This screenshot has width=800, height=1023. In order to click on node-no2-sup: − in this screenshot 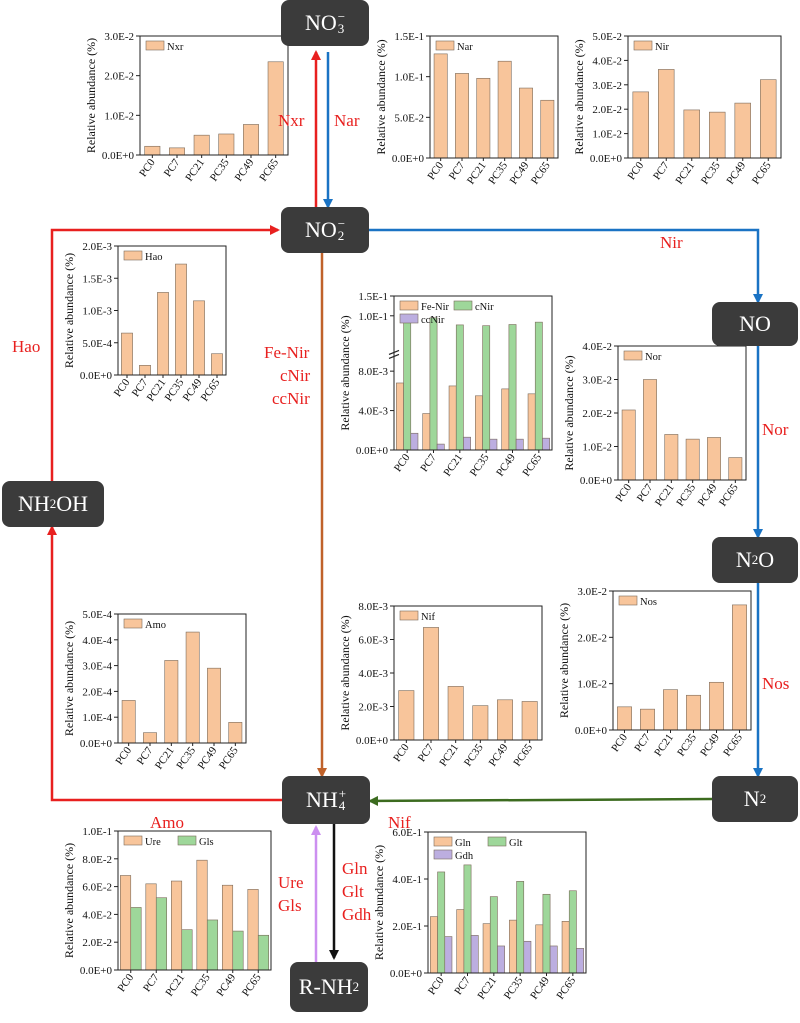, I will do `click(341, 223)`.